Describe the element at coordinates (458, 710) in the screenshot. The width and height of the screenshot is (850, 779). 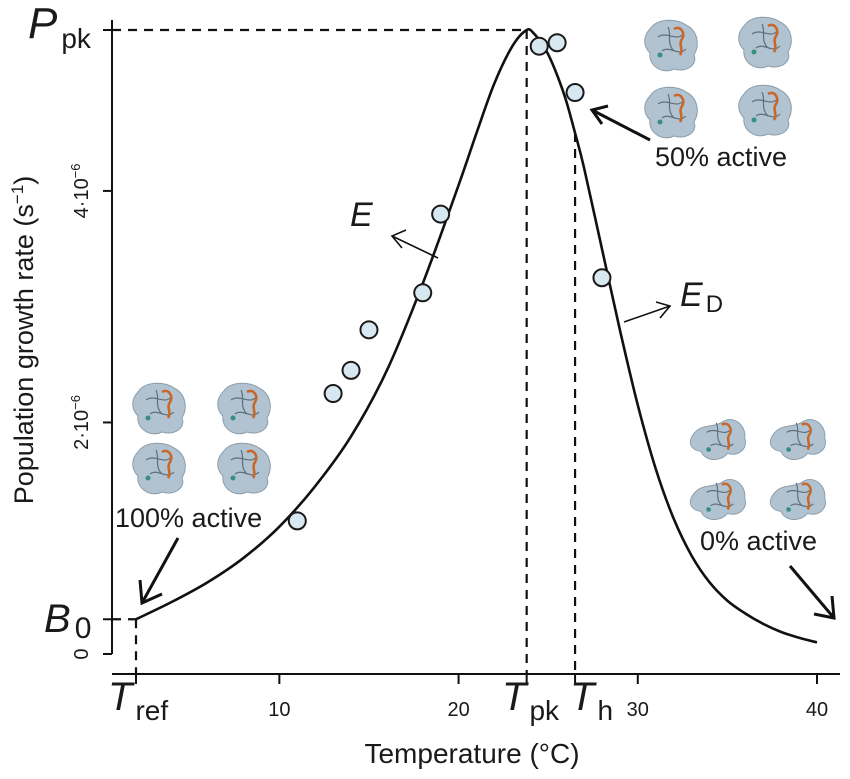
I see `x-tick-label-1: 20` at that location.